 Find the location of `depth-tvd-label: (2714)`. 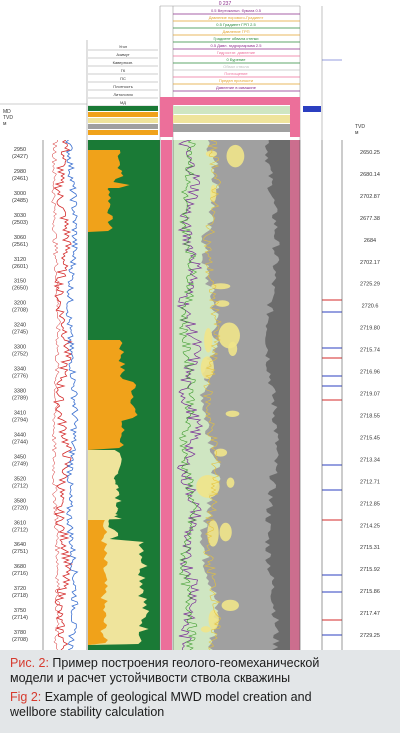

depth-tvd-label: (2714) is located at coordinates (20, 618).